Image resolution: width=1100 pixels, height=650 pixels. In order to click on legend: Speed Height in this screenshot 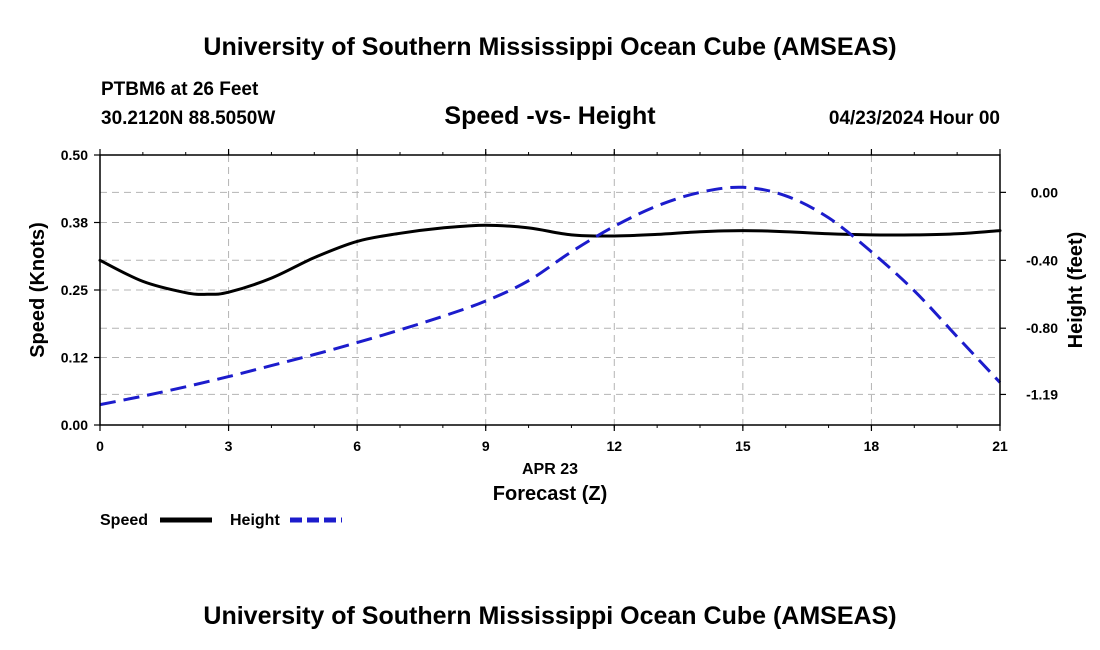, I will do `click(221, 520)`.